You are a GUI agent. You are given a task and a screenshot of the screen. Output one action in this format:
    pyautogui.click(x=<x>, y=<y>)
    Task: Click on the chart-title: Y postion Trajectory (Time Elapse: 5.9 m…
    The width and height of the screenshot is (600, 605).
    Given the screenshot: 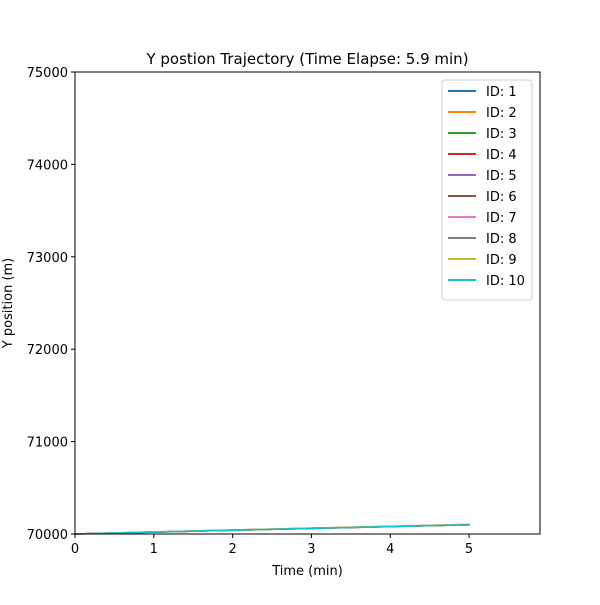 What is the action you would take?
    pyautogui.click(x=306, y=59)
    